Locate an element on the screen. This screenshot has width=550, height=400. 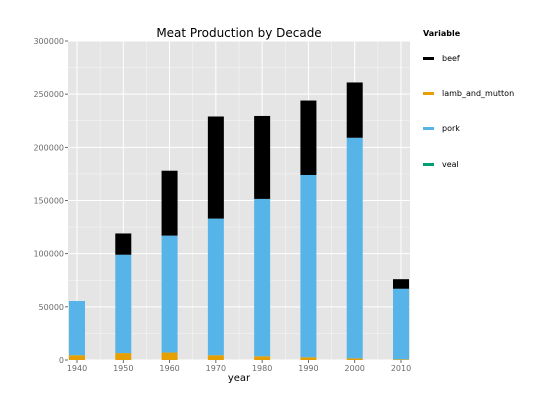
x-tick-label: 2010 is located at coordinates (401, 368).